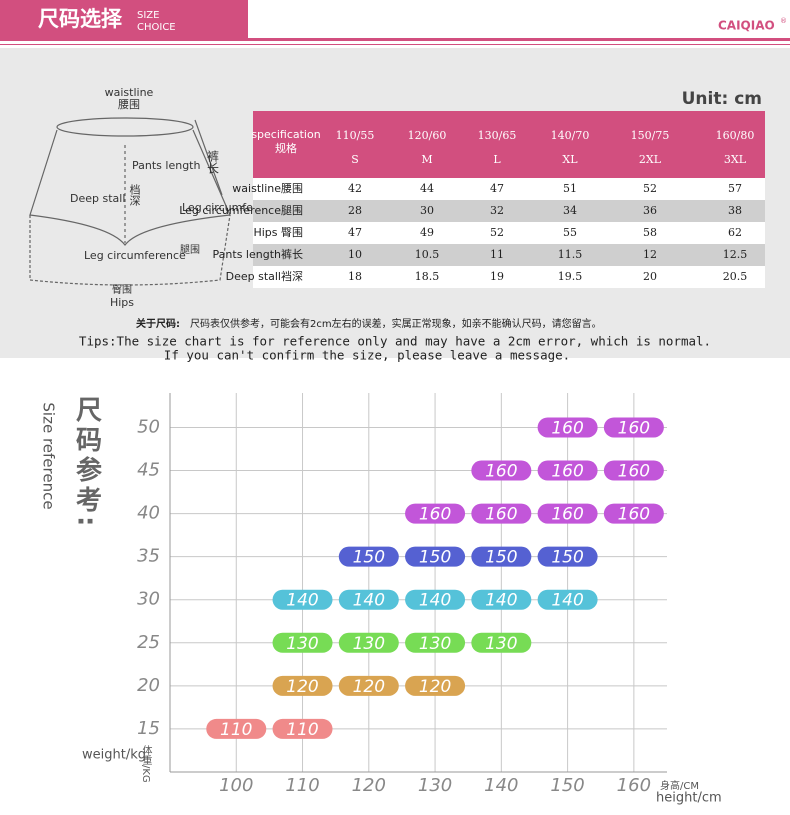 This screenshot has width=790, height=815. Describe the element at coordinates (426, 159) in the screenshot. I see `column-size: M` at that location.